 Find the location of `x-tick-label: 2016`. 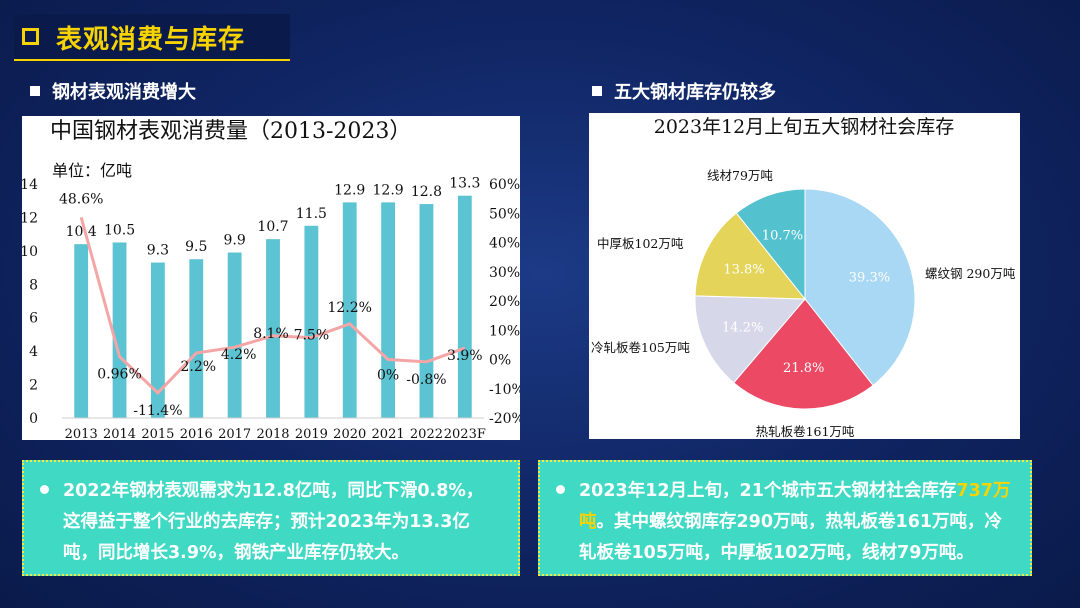

x-tick-label: 2016 is located at coordinates (196, 433).